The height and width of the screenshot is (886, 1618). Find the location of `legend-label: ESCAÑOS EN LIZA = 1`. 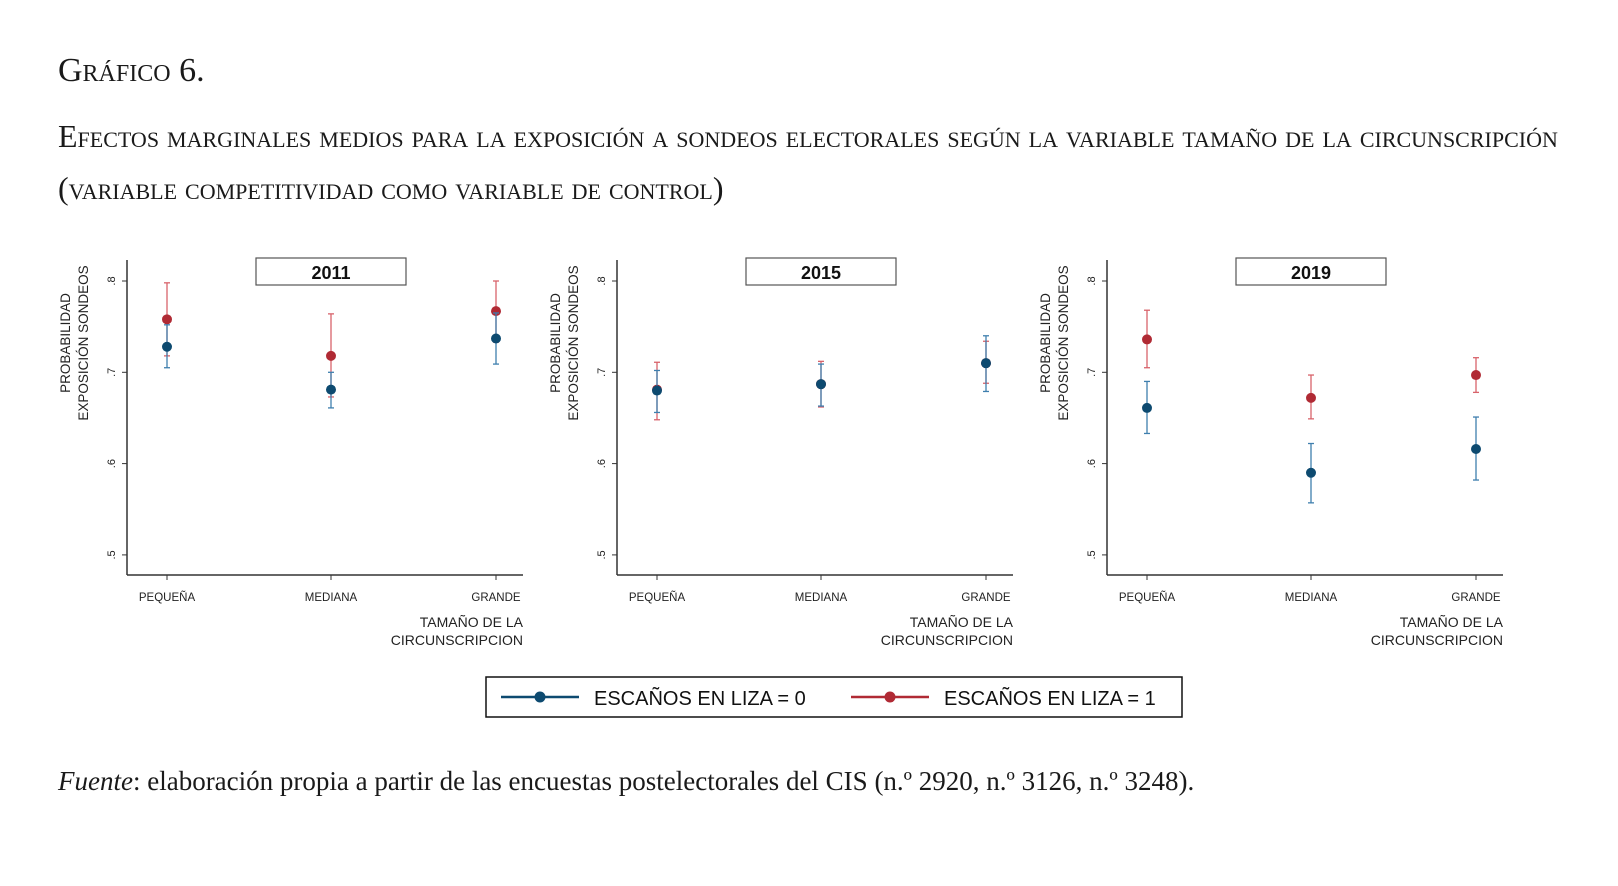

legend-label: ESCAÑOS EN LIZA = 1 is located at coordinates (1050, 698).